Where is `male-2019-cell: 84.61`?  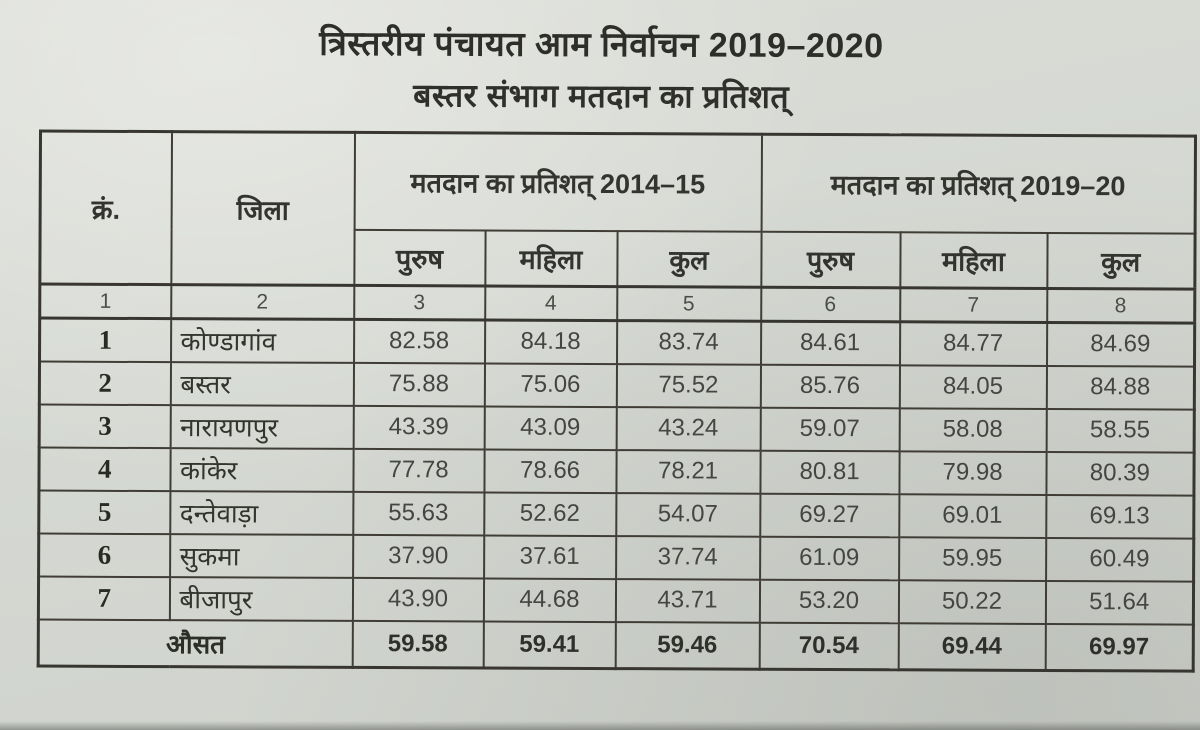 male-2019-cell: 84.61 is located at coordinates (830, 343).